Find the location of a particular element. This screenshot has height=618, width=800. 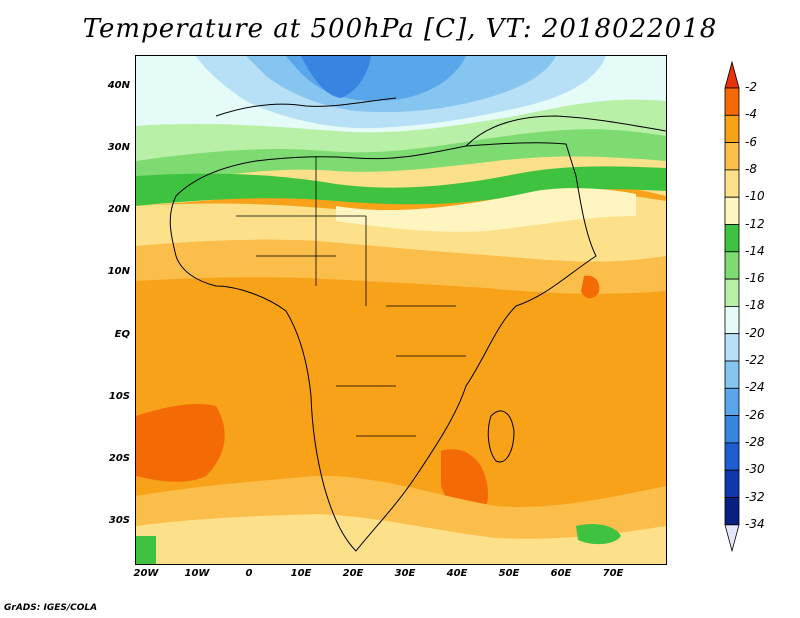

band-minus10-south is located at coordinates (401, 539).